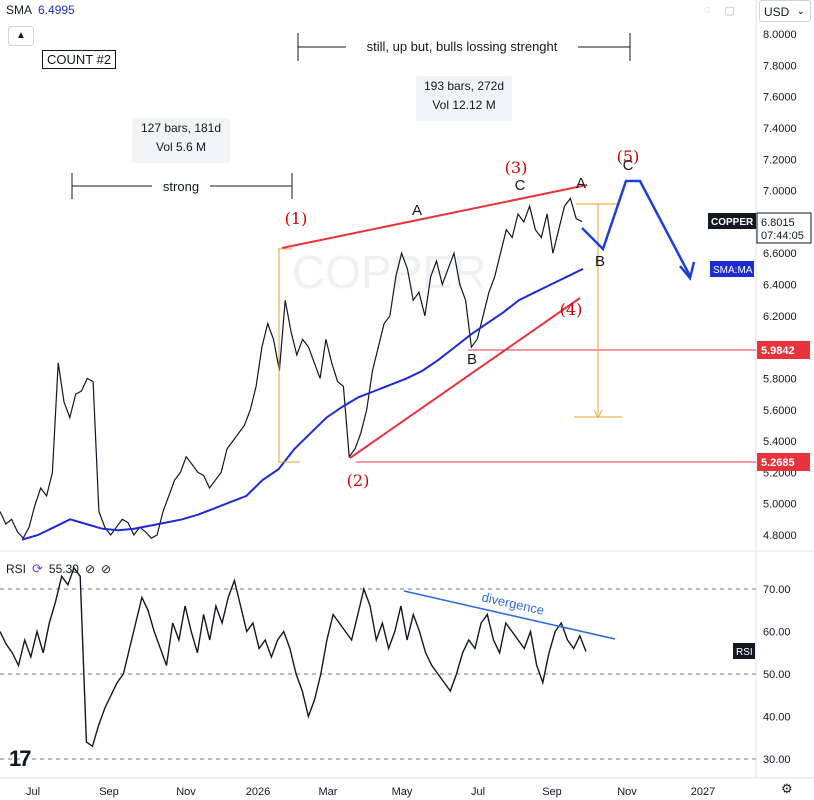  I want to click on price-tick-label: 7.8000, so click(780, 66).